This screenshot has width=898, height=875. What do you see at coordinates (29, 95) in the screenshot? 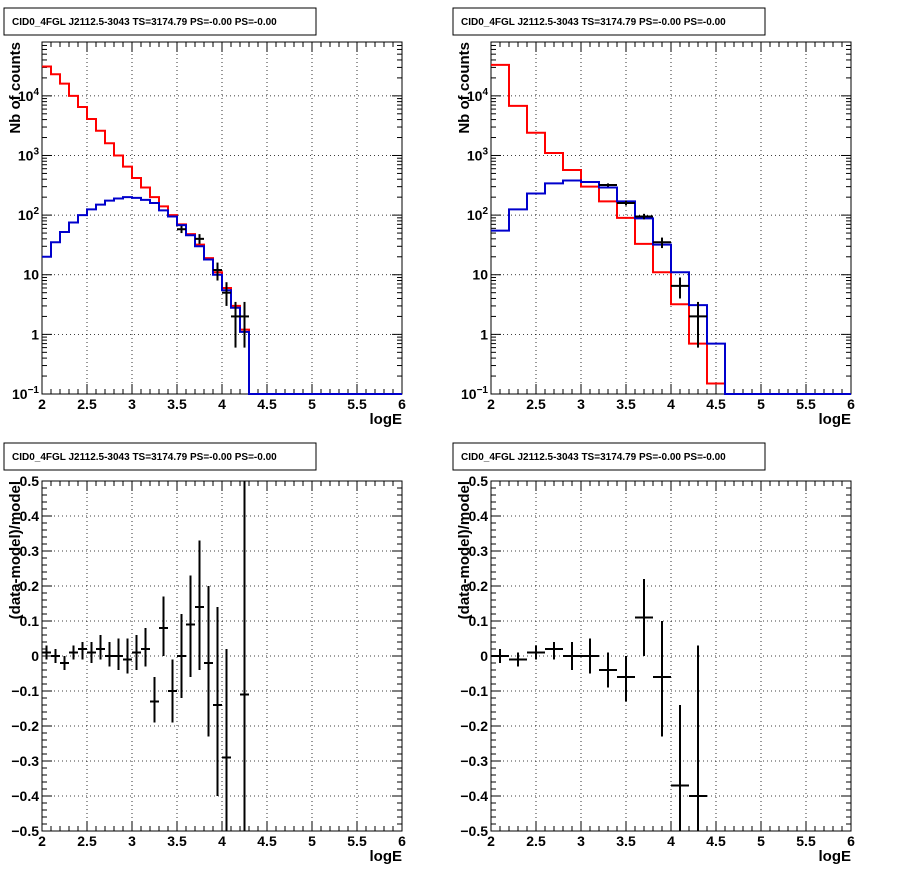
I see `y-tick-label: 10⁴` at bounding box center [29, 95].